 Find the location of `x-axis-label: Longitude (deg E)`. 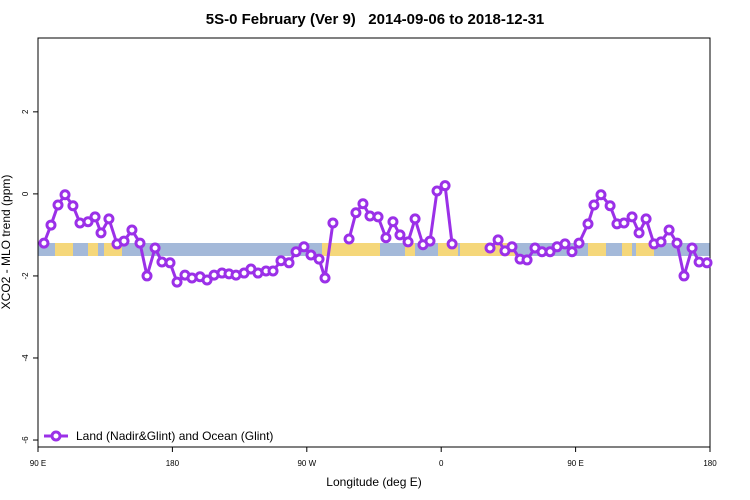

x-axis-label: Longitude (deg E) is located at coordinates (373, 482).